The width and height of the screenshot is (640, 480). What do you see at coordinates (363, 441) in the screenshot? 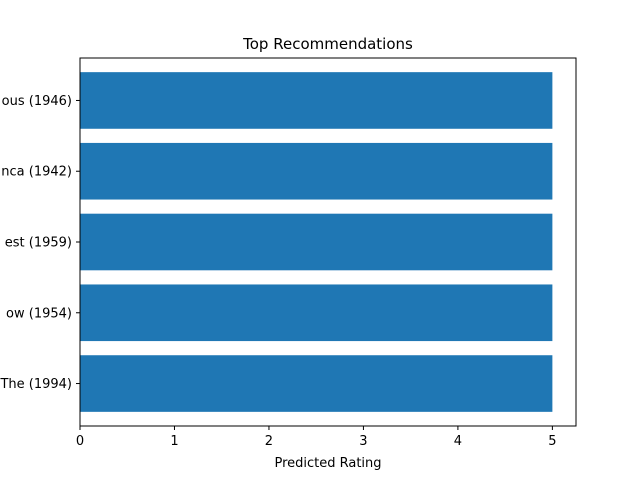
I see `x-tick-label-3: 3` at bounding box center [363, 441].